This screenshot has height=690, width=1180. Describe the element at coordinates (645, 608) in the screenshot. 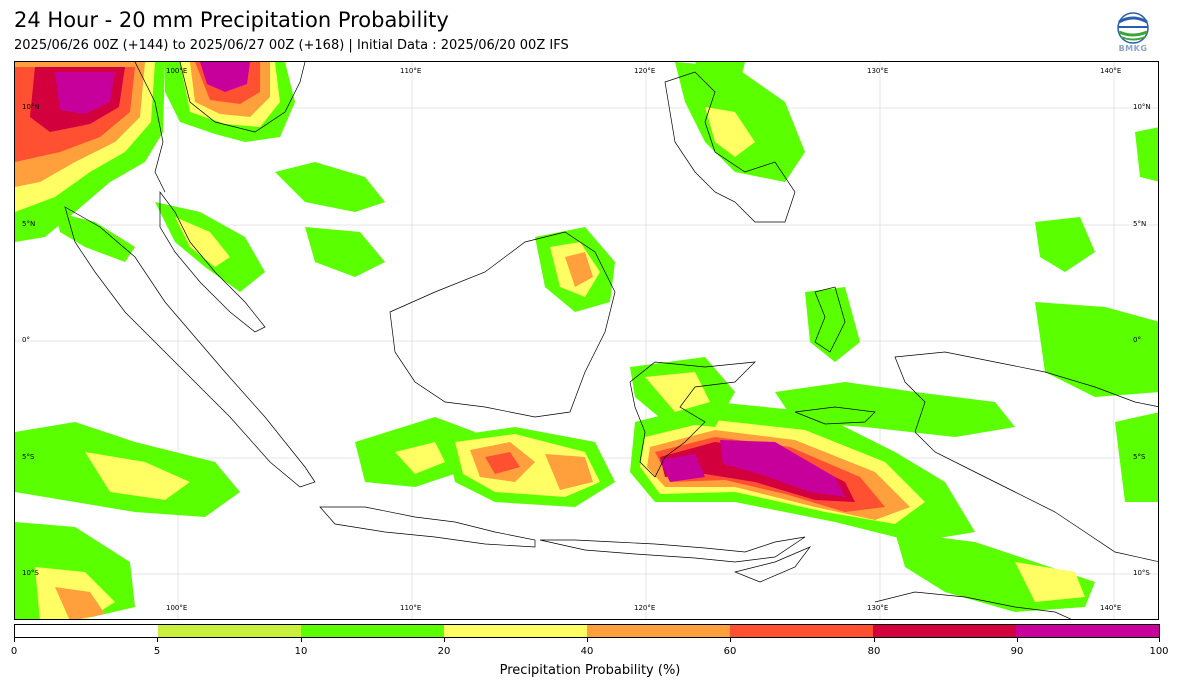

I see `lon-label-bottom-120: 120°E` at that location.